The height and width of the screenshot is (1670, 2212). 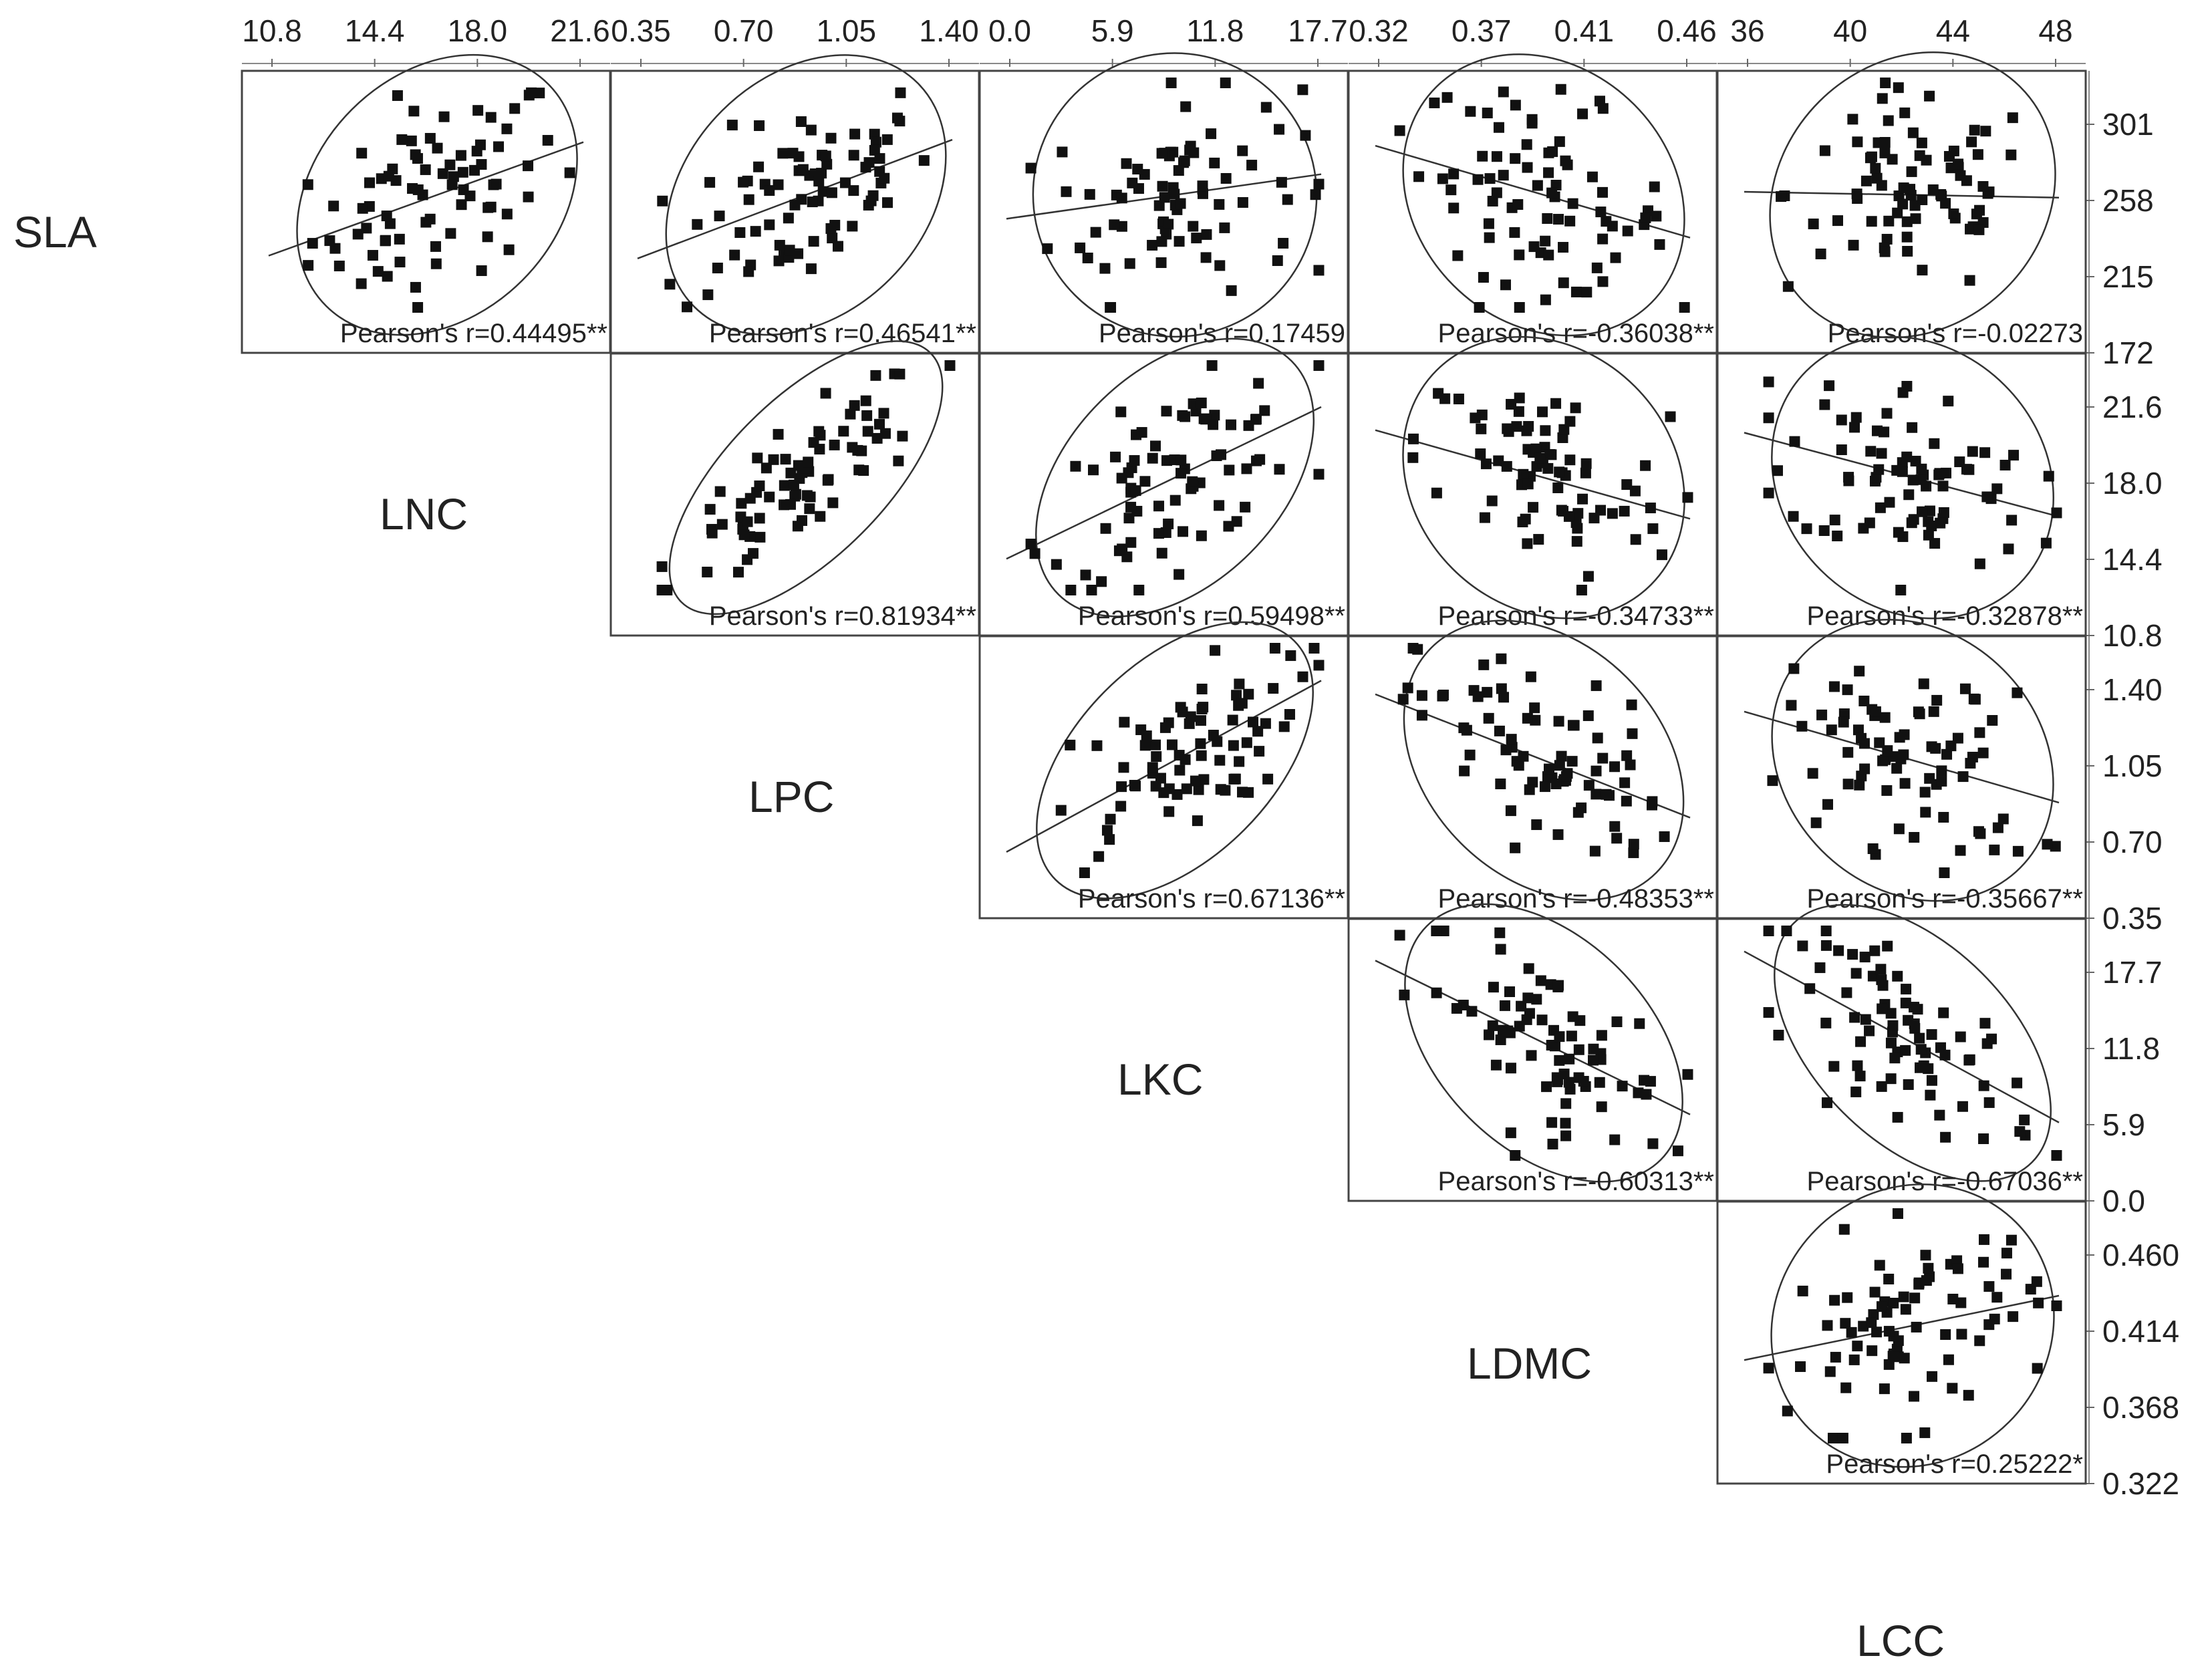 I want to click on top-tick-label: 48, so click(x=2055, y=30).